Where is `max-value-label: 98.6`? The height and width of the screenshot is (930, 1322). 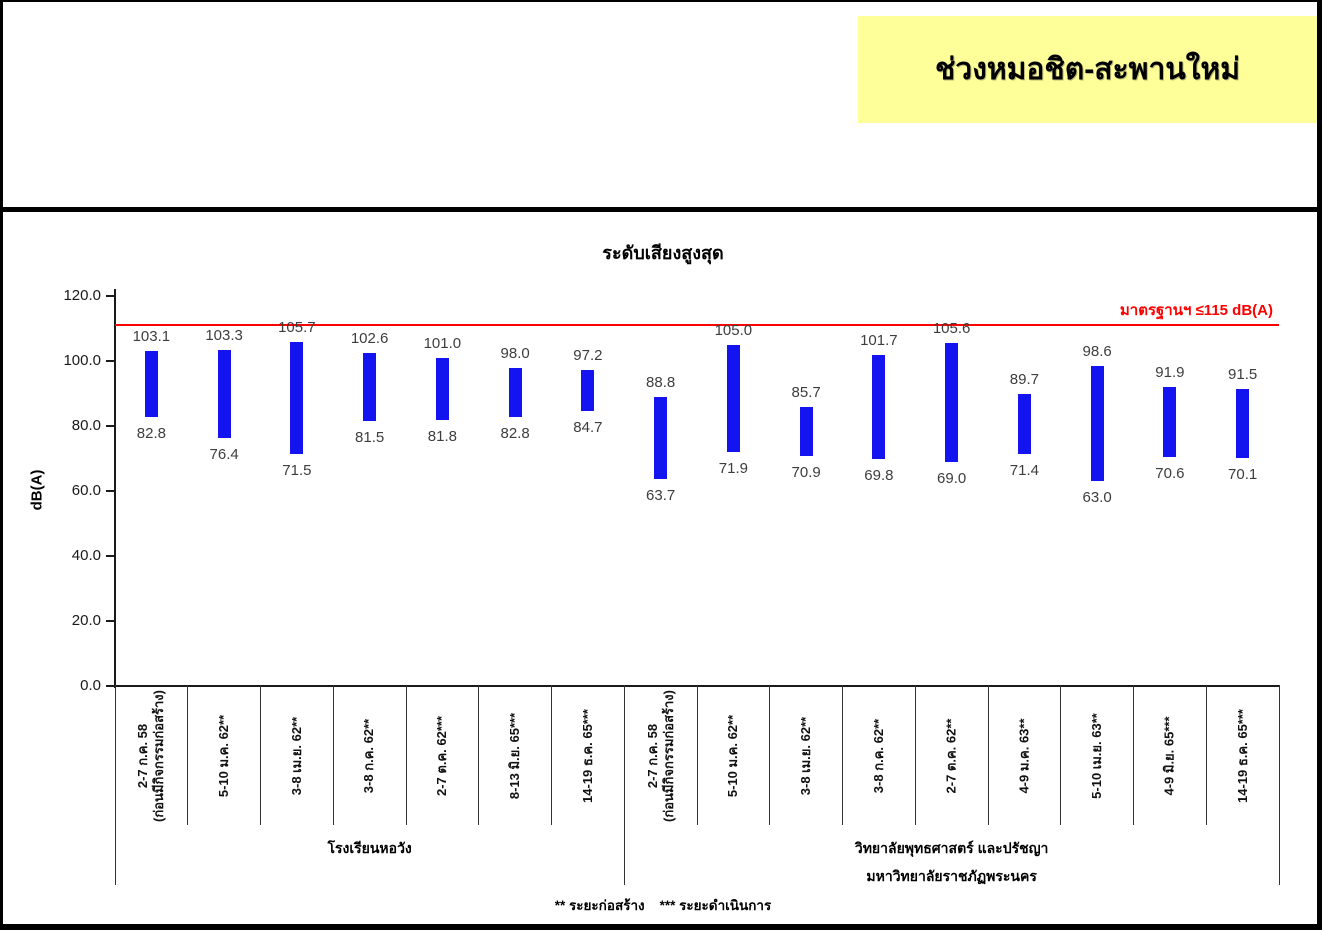 max-value-label: 98.6 is located at coordinates (1097, 351).